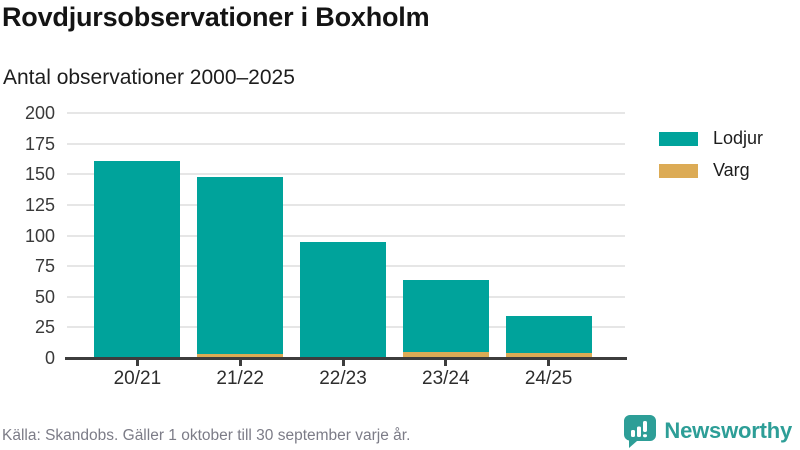 This screenshot has width=800, height=450. Describe the element at coordinates (39, 143) in the screenshot. I see `y-tick-label-175: 175` at that location.